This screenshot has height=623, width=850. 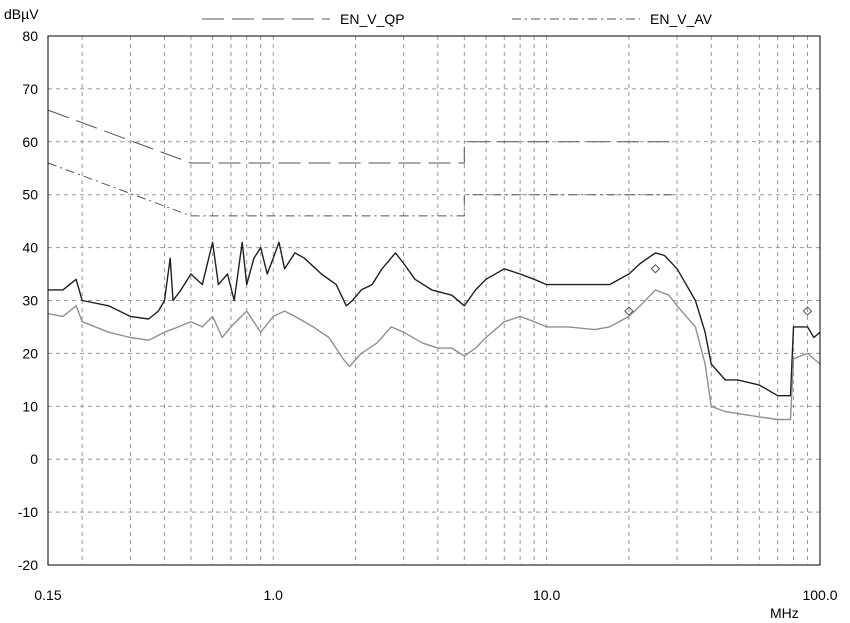 What do you see at coordinates (819, 595) in the screenshot?
I see `x-tick-label: 100.0` at bounding box center [819, 595].